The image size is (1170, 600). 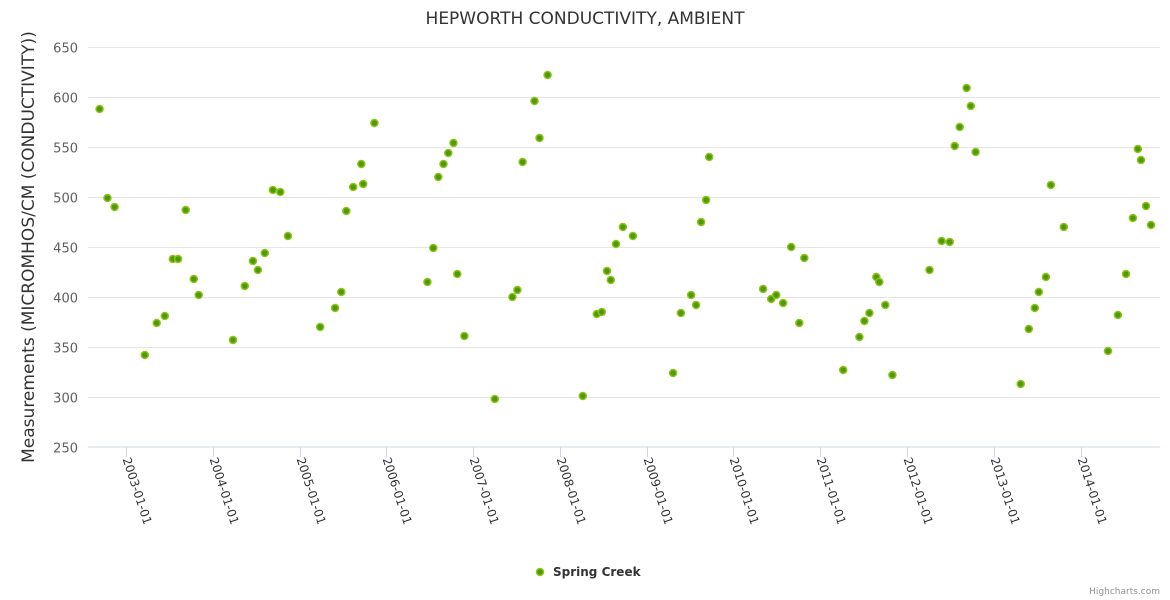 What do you see at coordinates (484, 491) in the screenshot?
I see `x-tick-label: 2007-01-01` at bounding box center [484, 491].